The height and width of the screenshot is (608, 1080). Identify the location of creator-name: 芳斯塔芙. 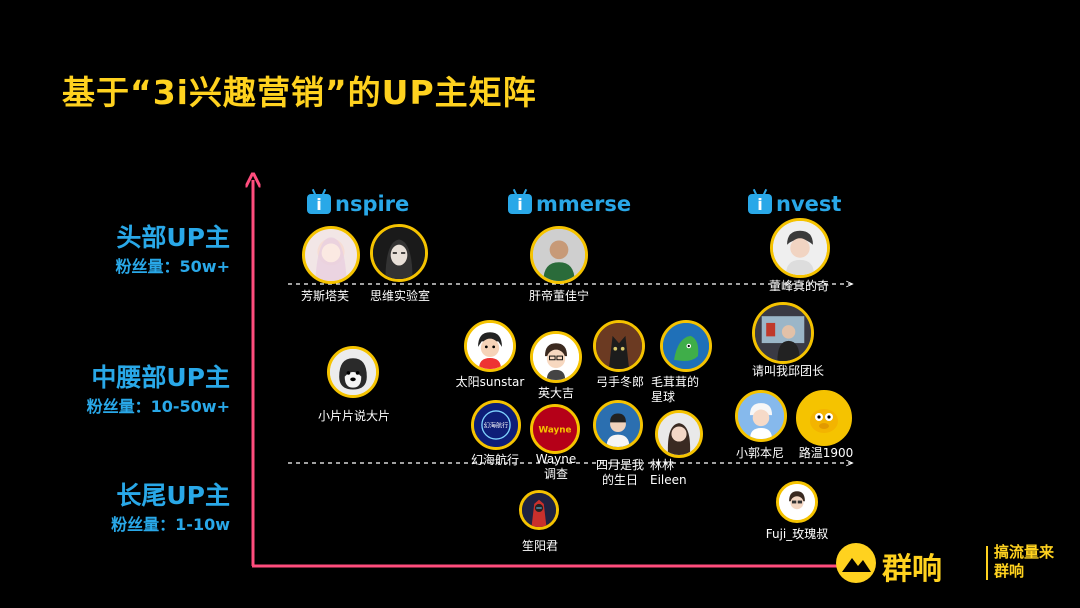
(324, 296).